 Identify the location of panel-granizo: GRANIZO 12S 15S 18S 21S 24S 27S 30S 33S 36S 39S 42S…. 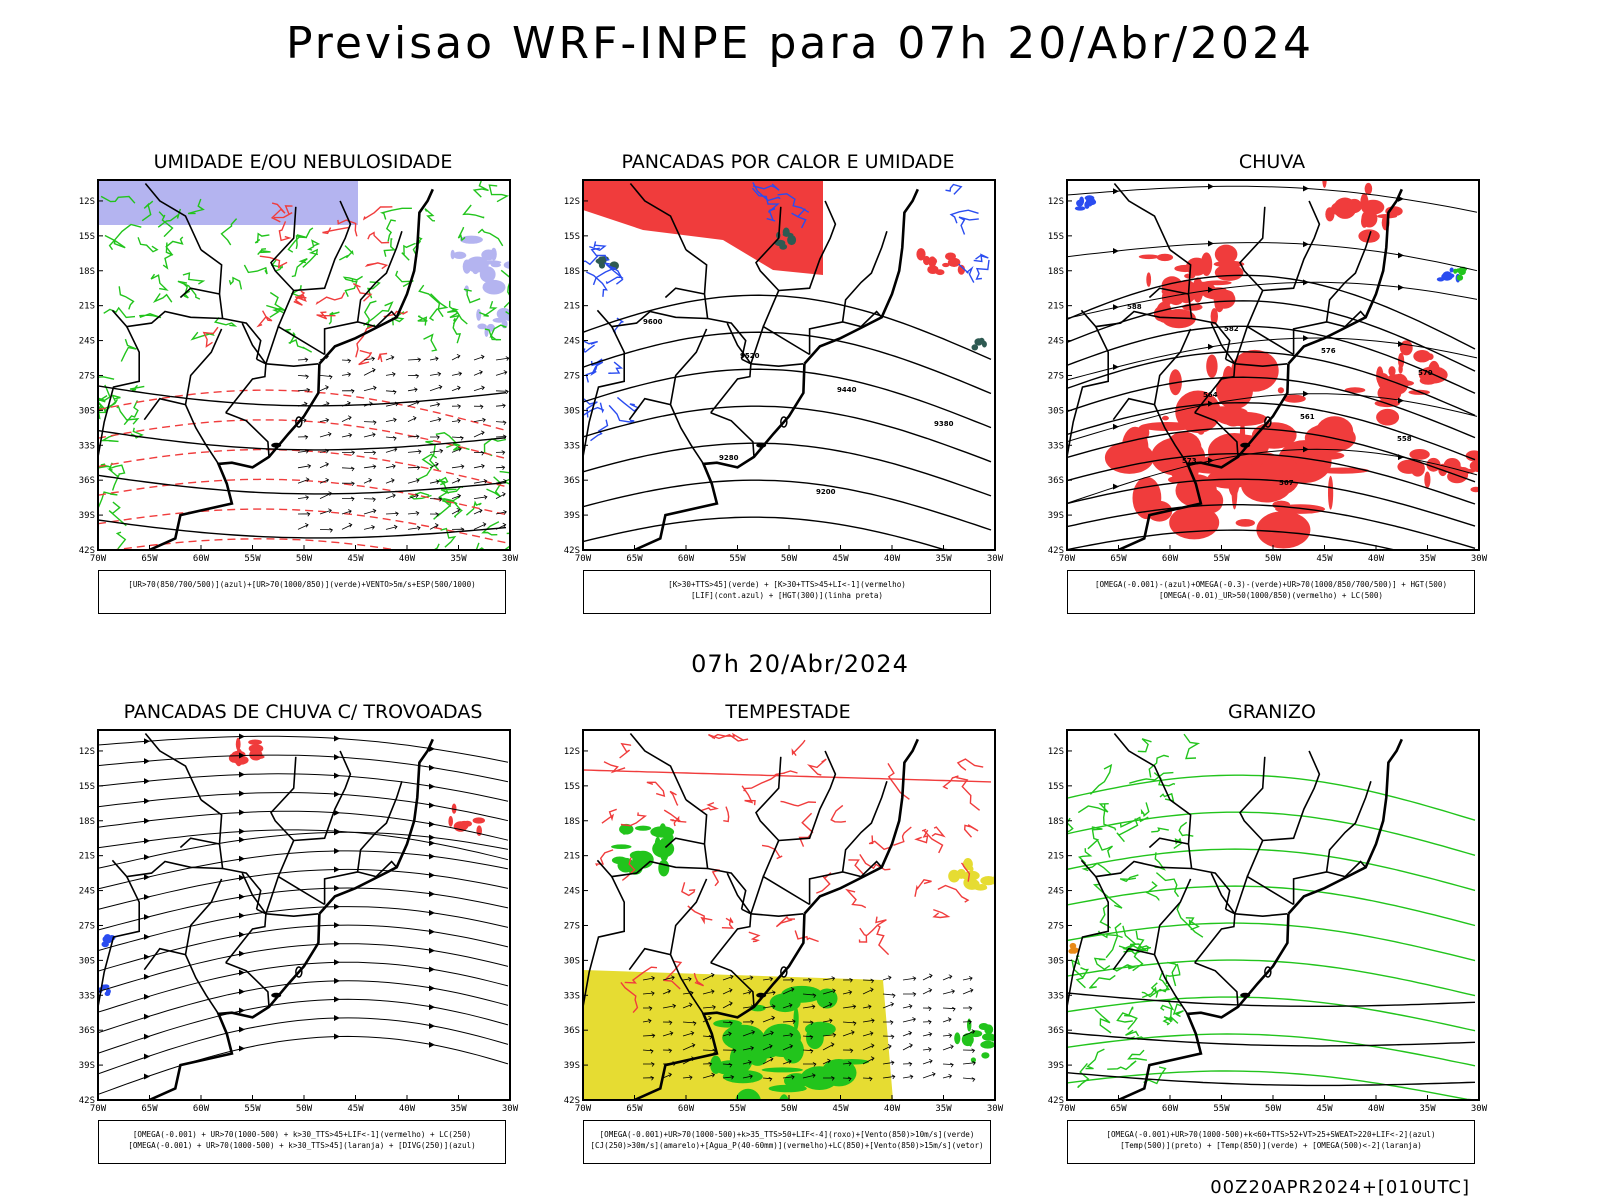
(1257, 930).